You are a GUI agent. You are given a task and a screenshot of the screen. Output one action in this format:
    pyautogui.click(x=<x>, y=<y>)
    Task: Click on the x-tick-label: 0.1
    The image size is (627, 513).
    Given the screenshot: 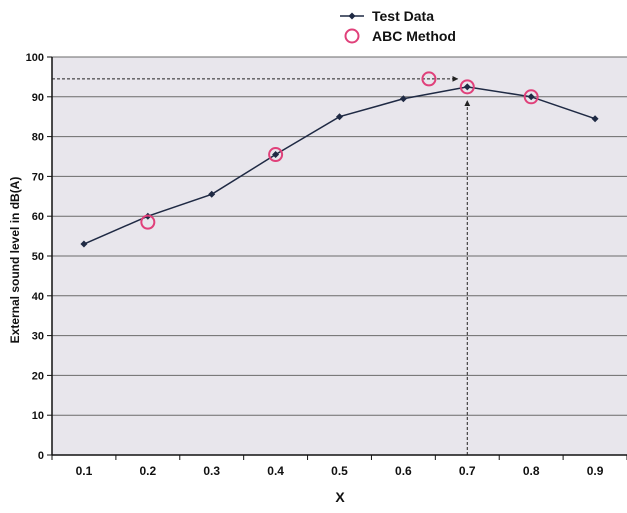 What is the action you would take?
    pyautogui.click(x=84, y=471)
    